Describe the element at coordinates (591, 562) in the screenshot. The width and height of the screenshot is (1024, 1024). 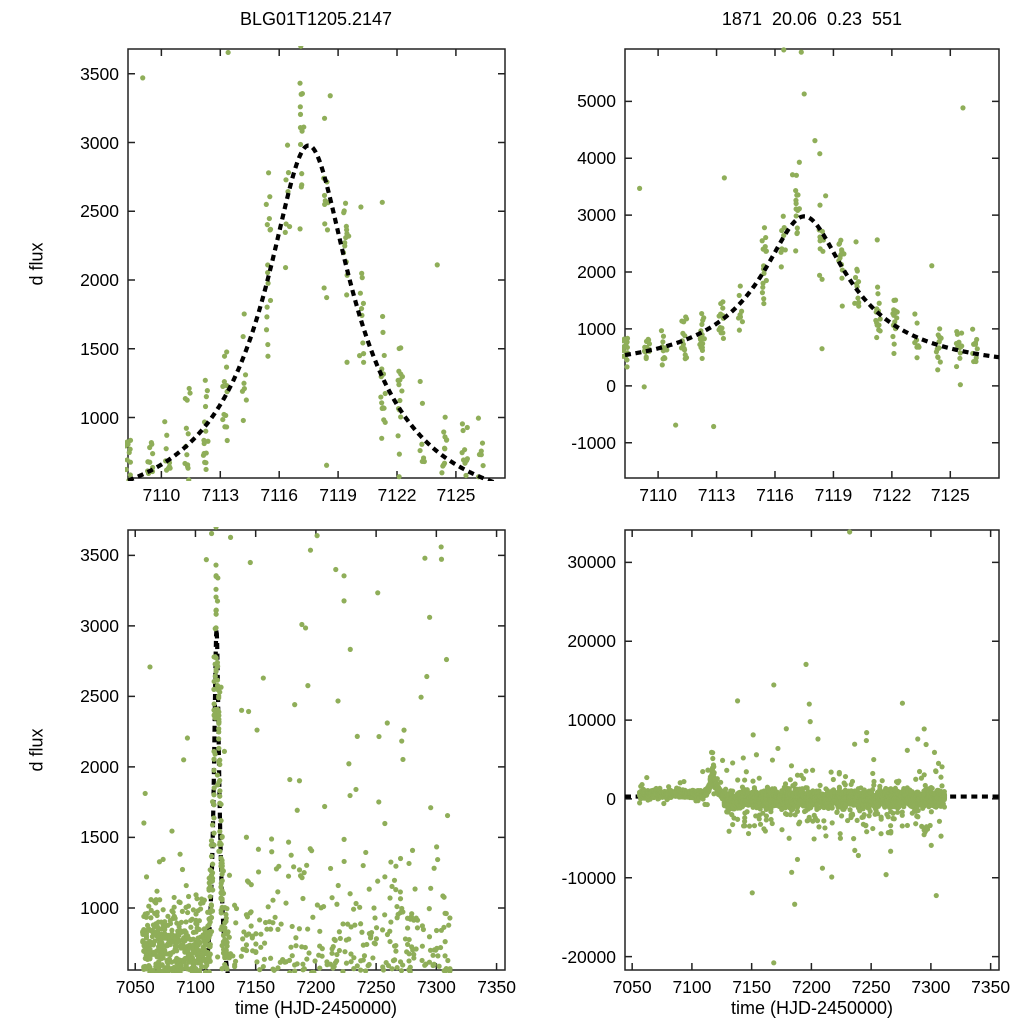
I see `y-tick-label: 30000` at that location.